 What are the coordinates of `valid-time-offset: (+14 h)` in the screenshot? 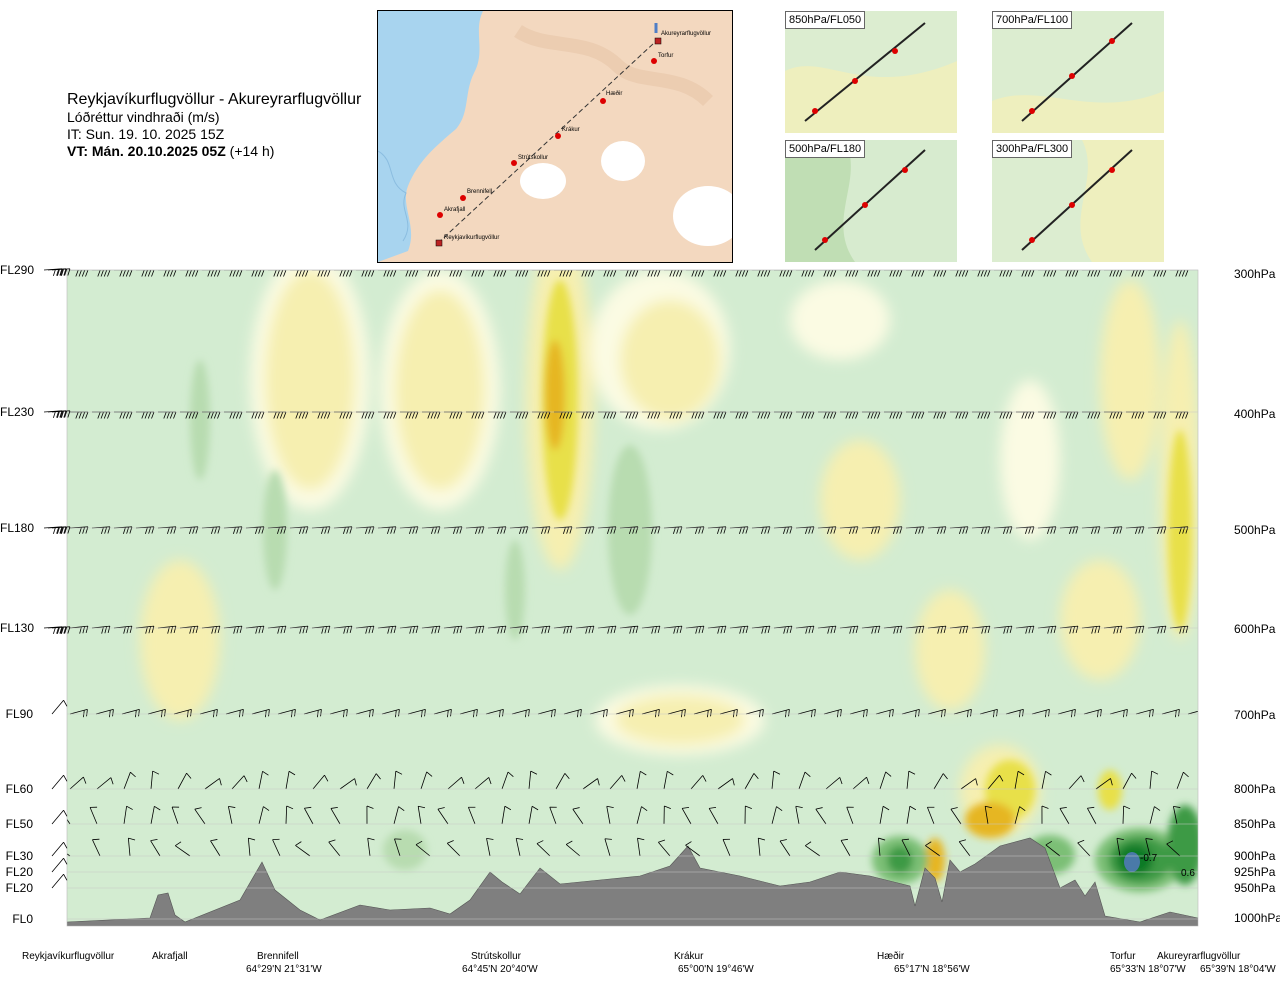 It's located at (252, 151).